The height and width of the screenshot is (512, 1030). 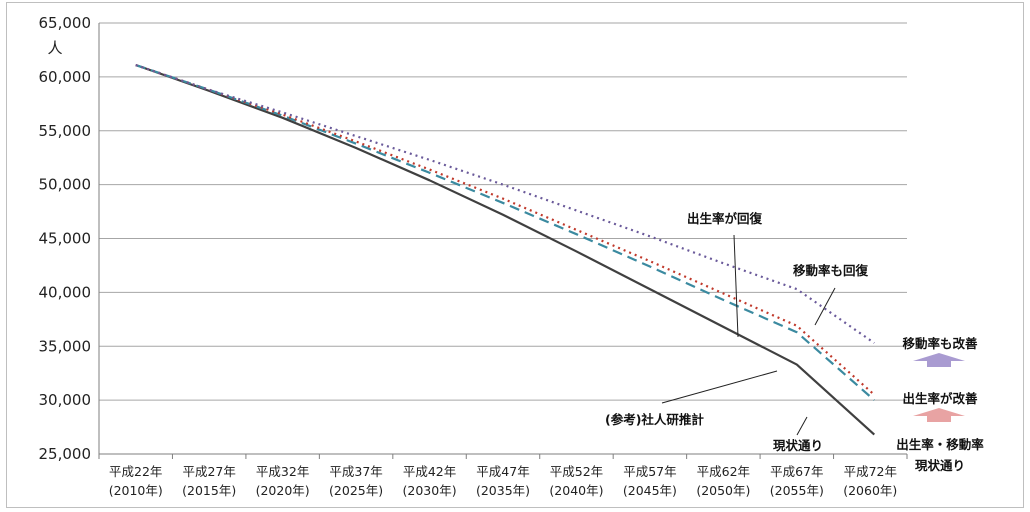 What do you see at coordinates (209, 490) in the screenshot?
I see `x-tick-label: (2015年)` at bounding box center [209, 490].